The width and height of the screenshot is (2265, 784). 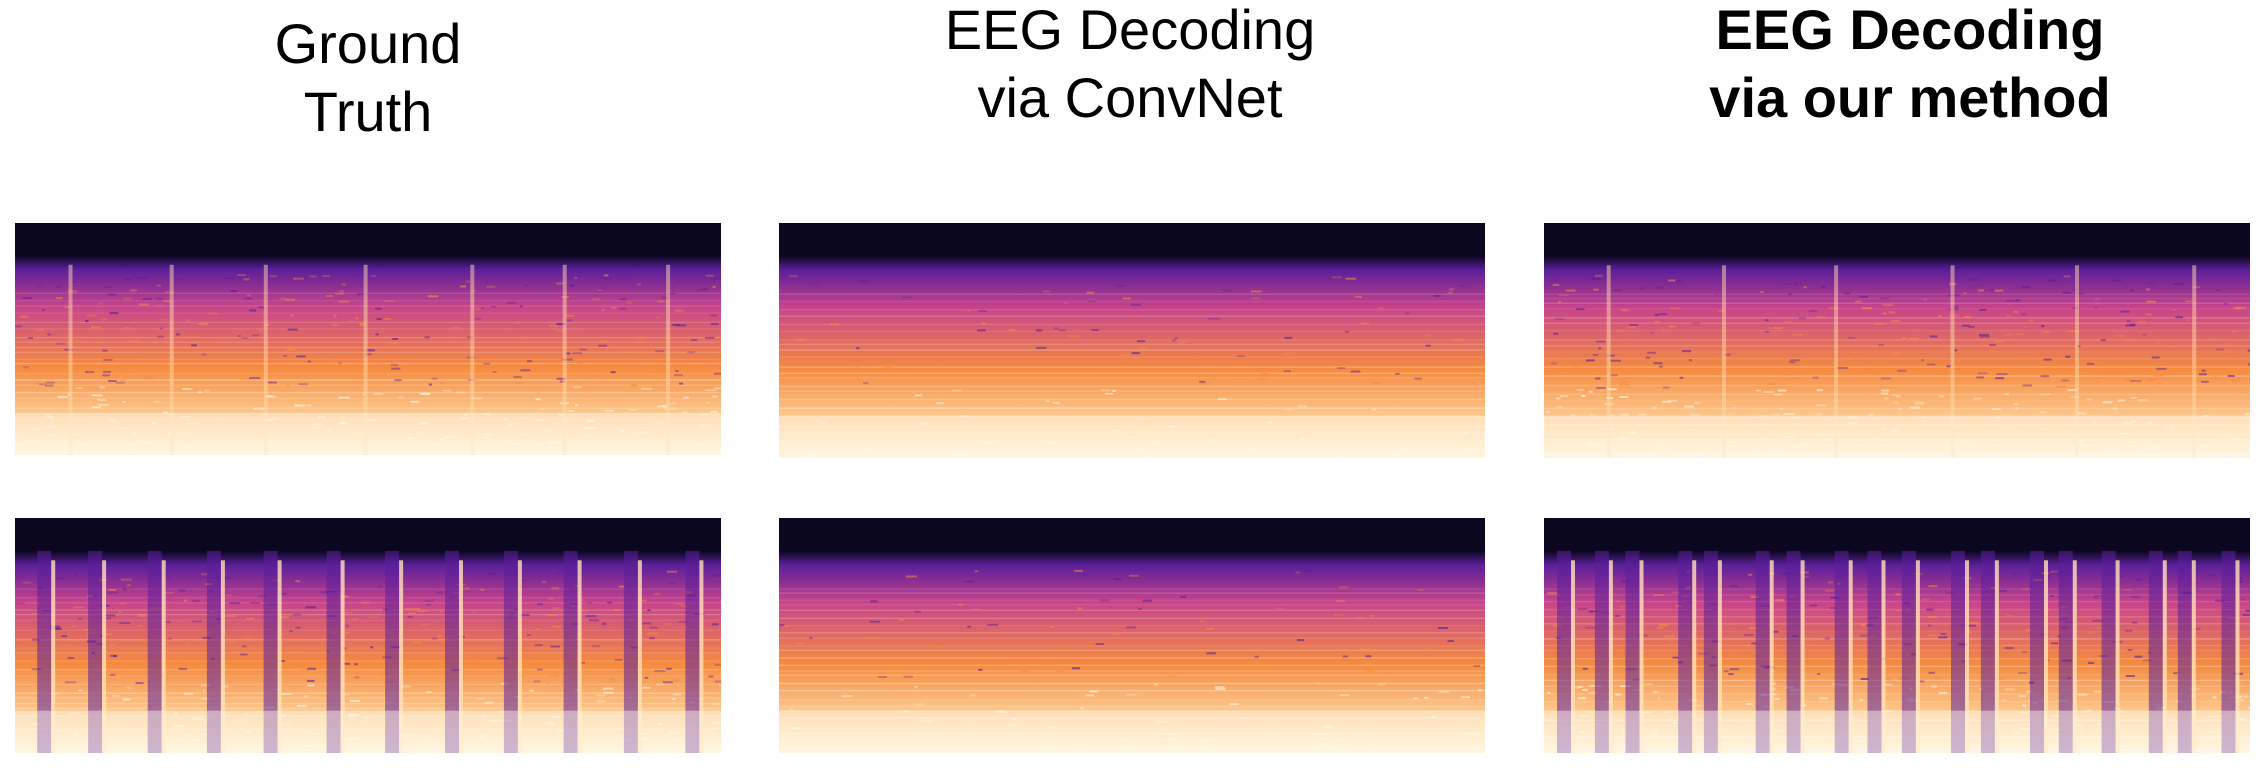 What do you see at coordinates (1132, 635) in the screenshot?
I see `spectrogram-row2-convnet` at bounding box center [1132, 635].